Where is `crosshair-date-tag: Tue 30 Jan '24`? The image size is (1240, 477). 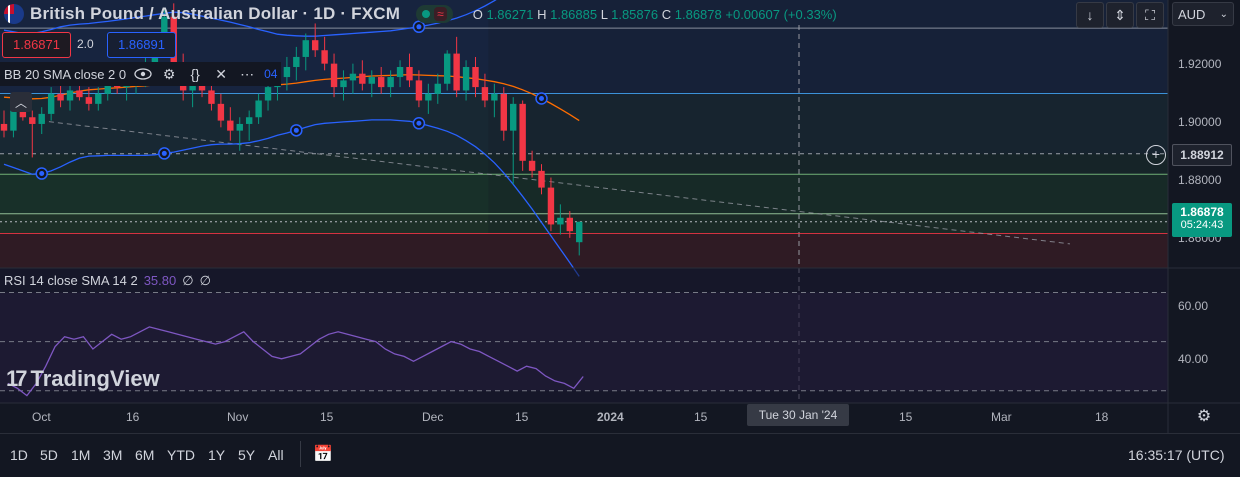 crosshair-date-tag: Tue 30 Jan '24 is located at coordinates (798, 415).